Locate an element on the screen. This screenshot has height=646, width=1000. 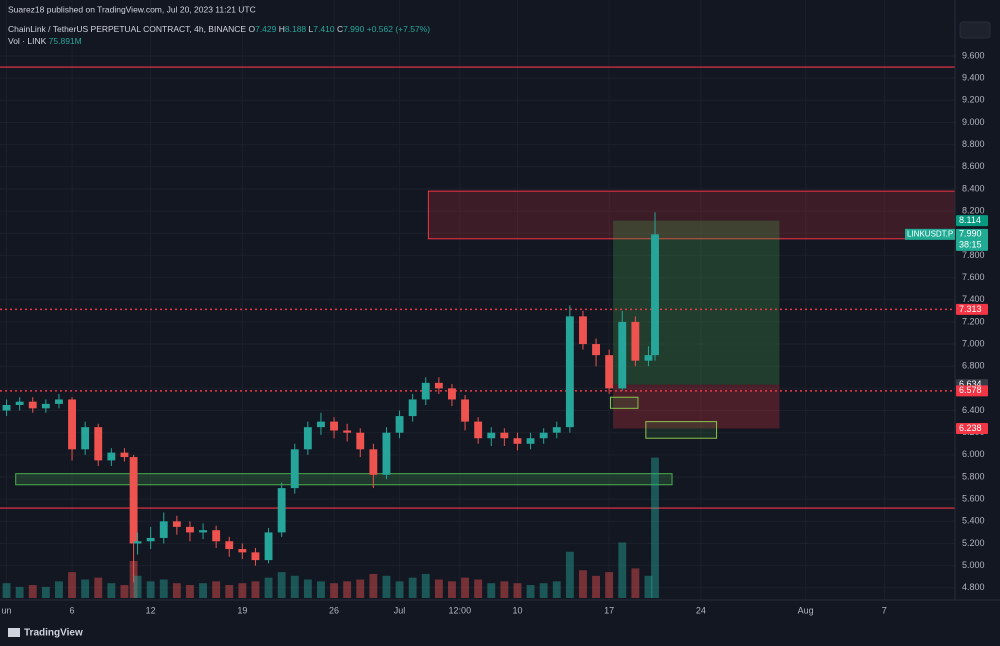
y-tick-label: 7.000 is located at coordinates (973, 343).